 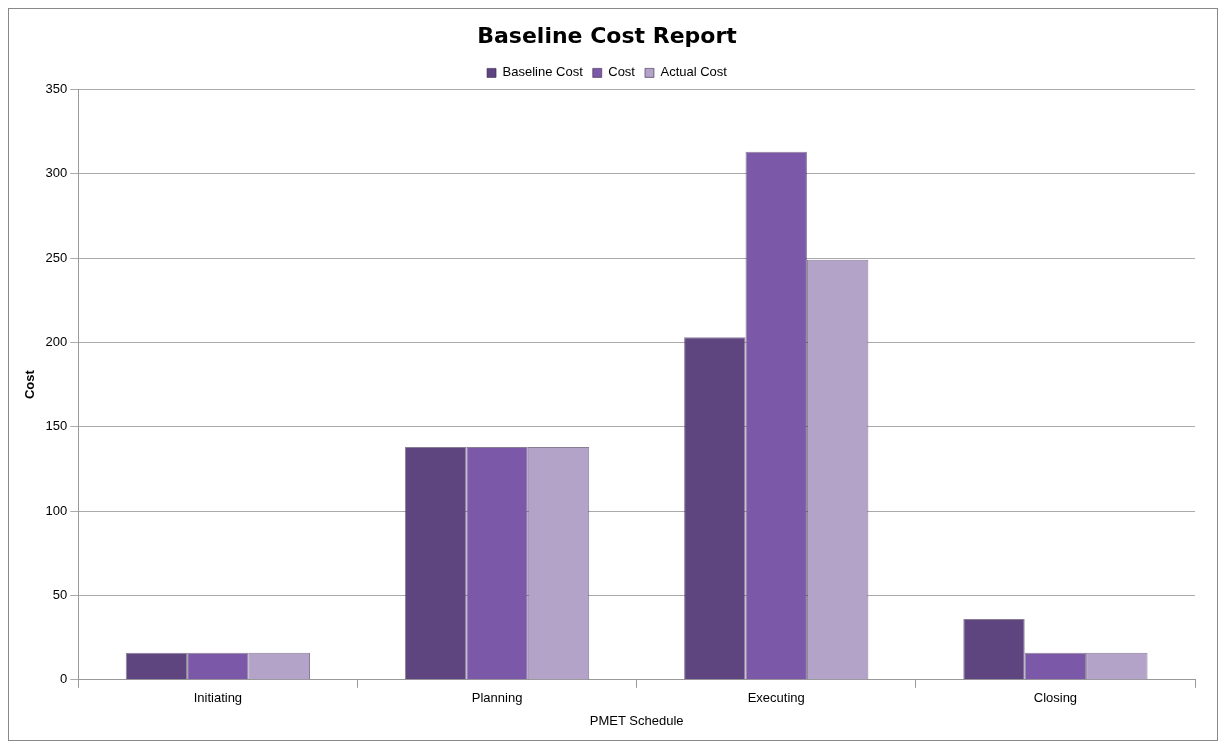 I want to click on legend-label: Cost, so click(x=622, y=72).